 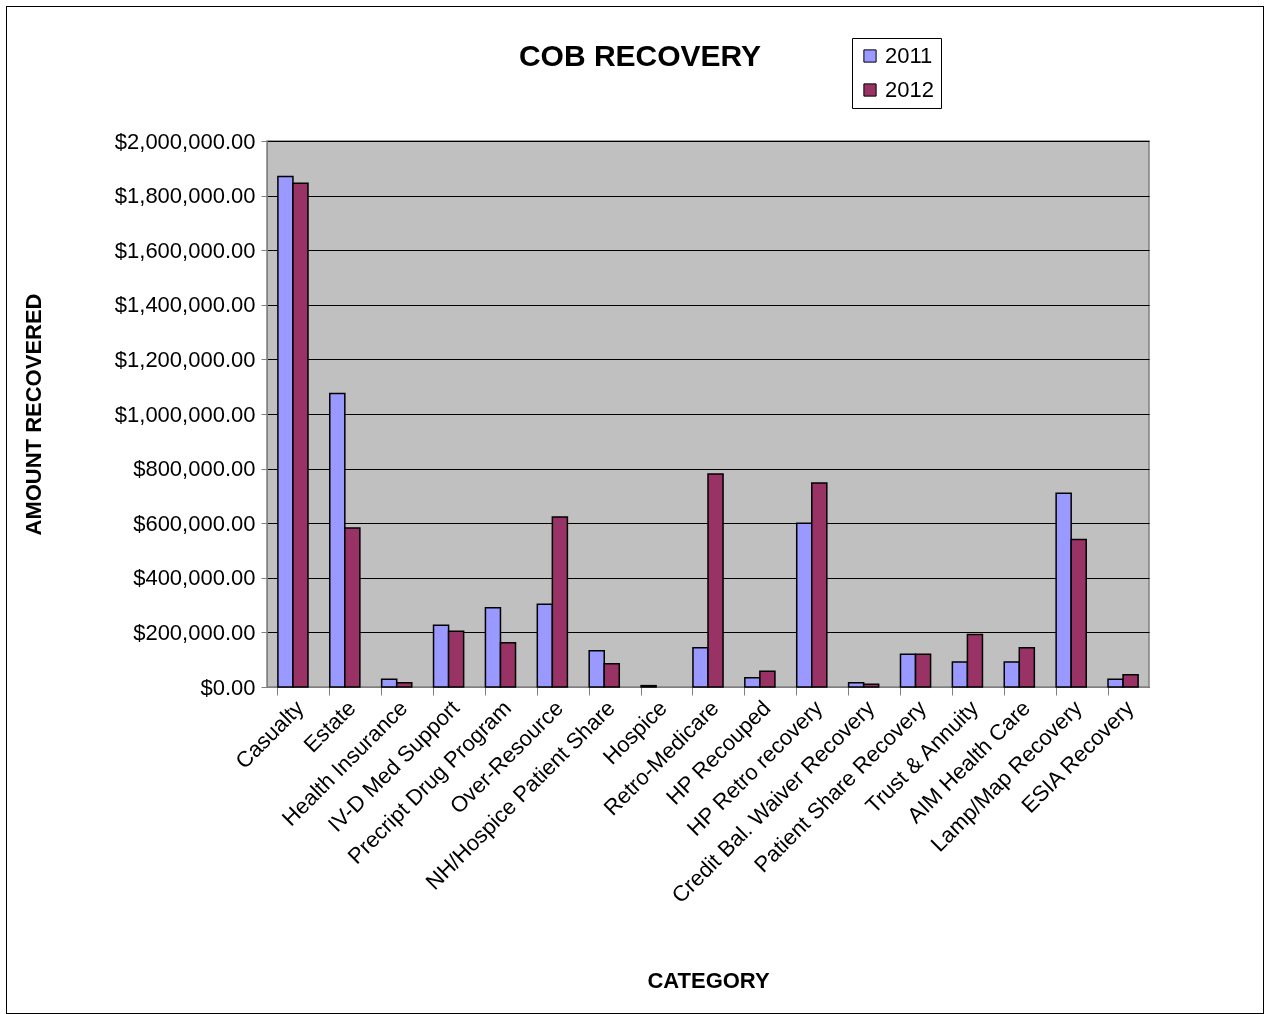 What do you see at coordinates (228, 687) in the screenshot?
I see `y-tick-label: $0.00` at bounding box center [228, 687].